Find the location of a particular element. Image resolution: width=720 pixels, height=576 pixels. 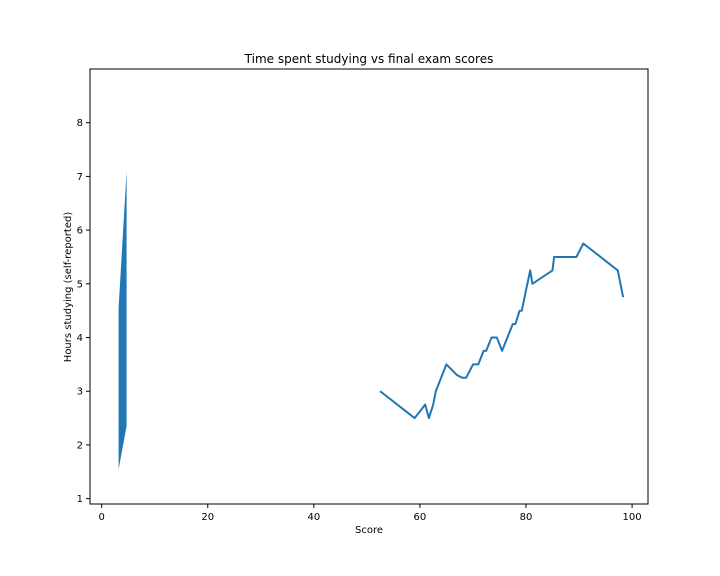

y-tick-label: 6 is located at coordinates (80, 231).